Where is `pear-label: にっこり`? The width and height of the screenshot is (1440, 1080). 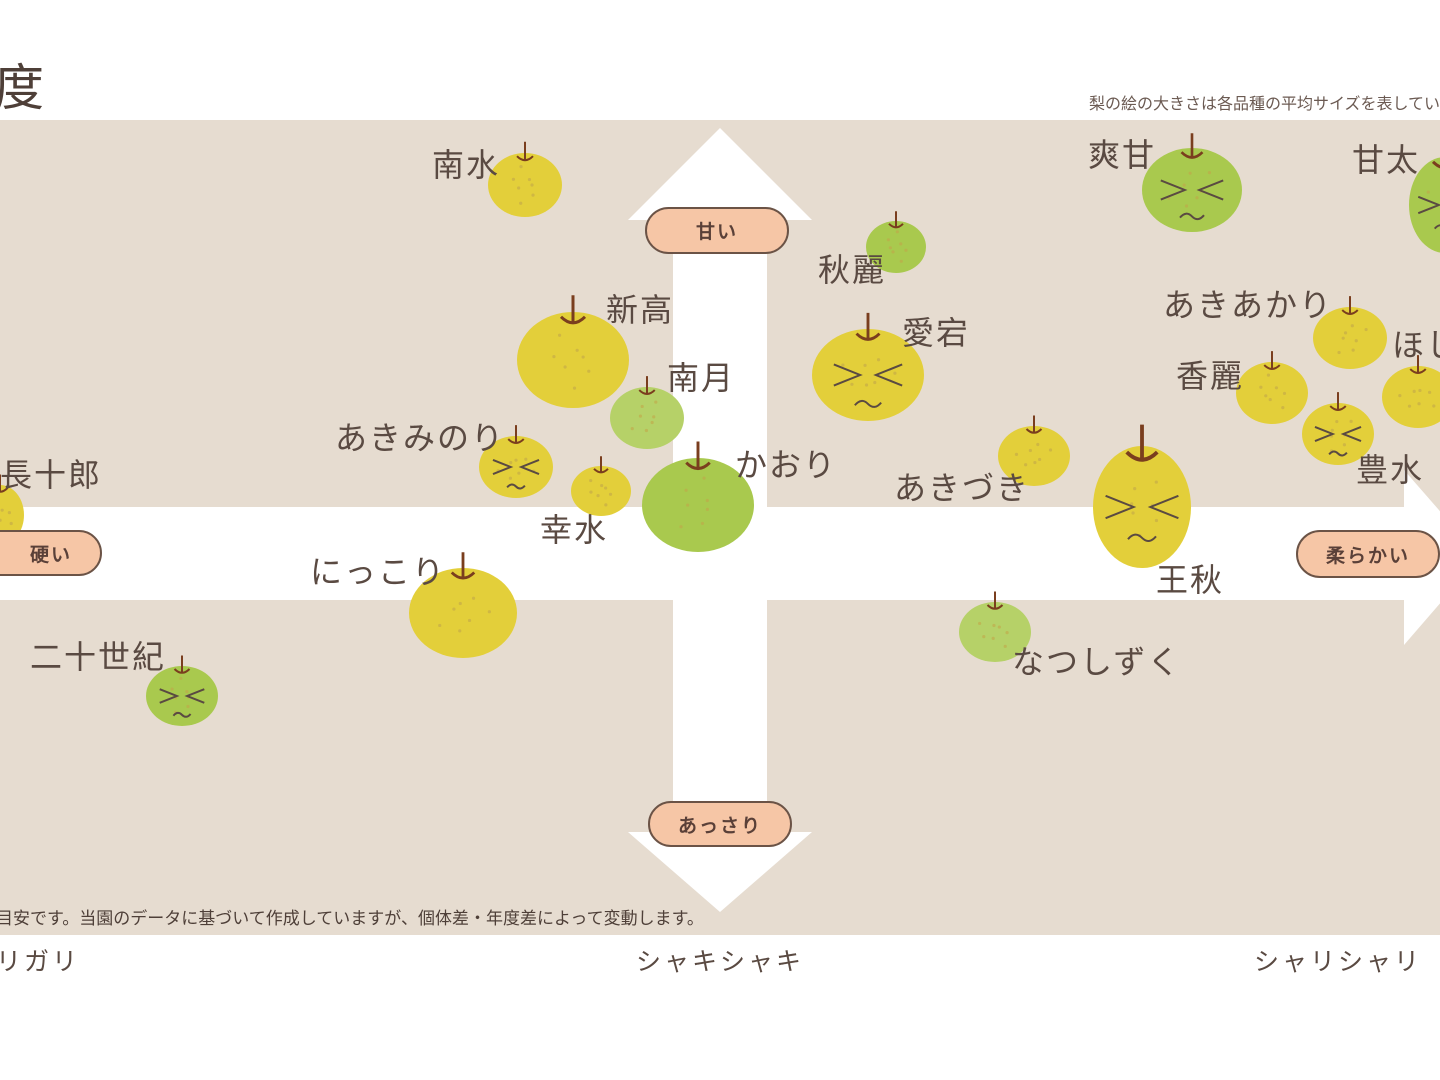 pear-label: にっこり is located at coordinates (378, 572).